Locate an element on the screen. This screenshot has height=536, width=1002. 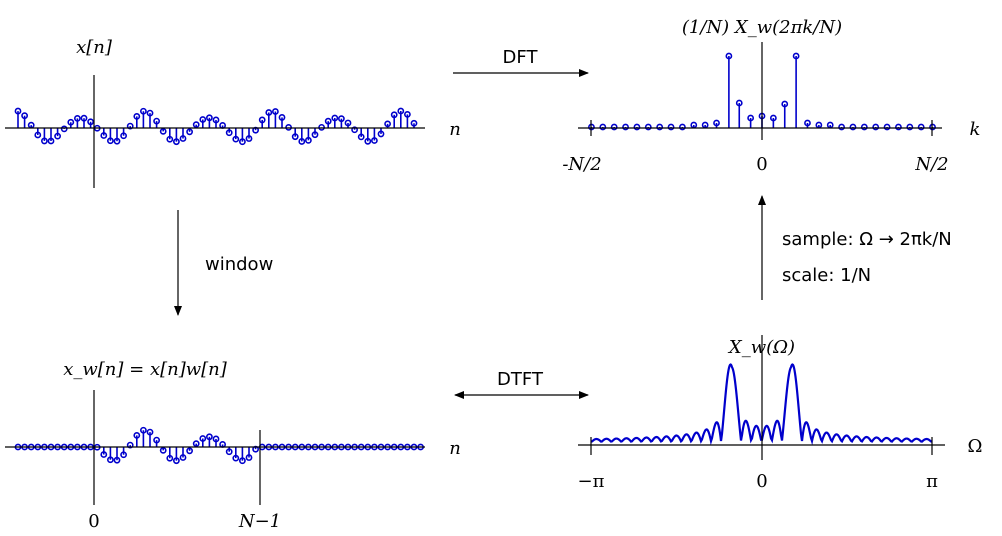
arrow-label: window is located at coordinates (239, 264).